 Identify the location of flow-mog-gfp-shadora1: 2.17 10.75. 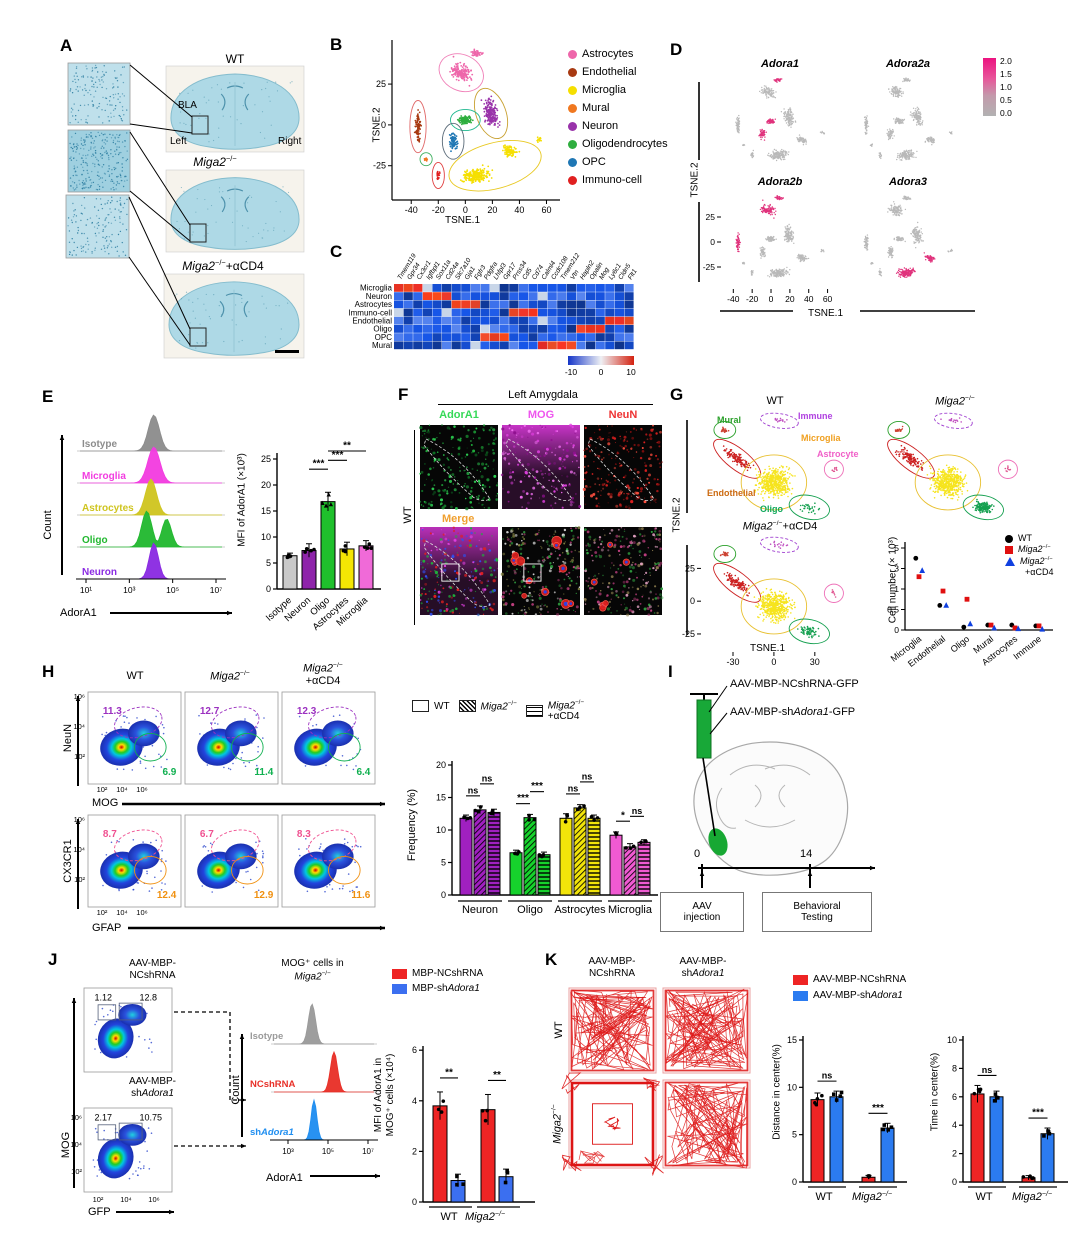
(128, 1150).